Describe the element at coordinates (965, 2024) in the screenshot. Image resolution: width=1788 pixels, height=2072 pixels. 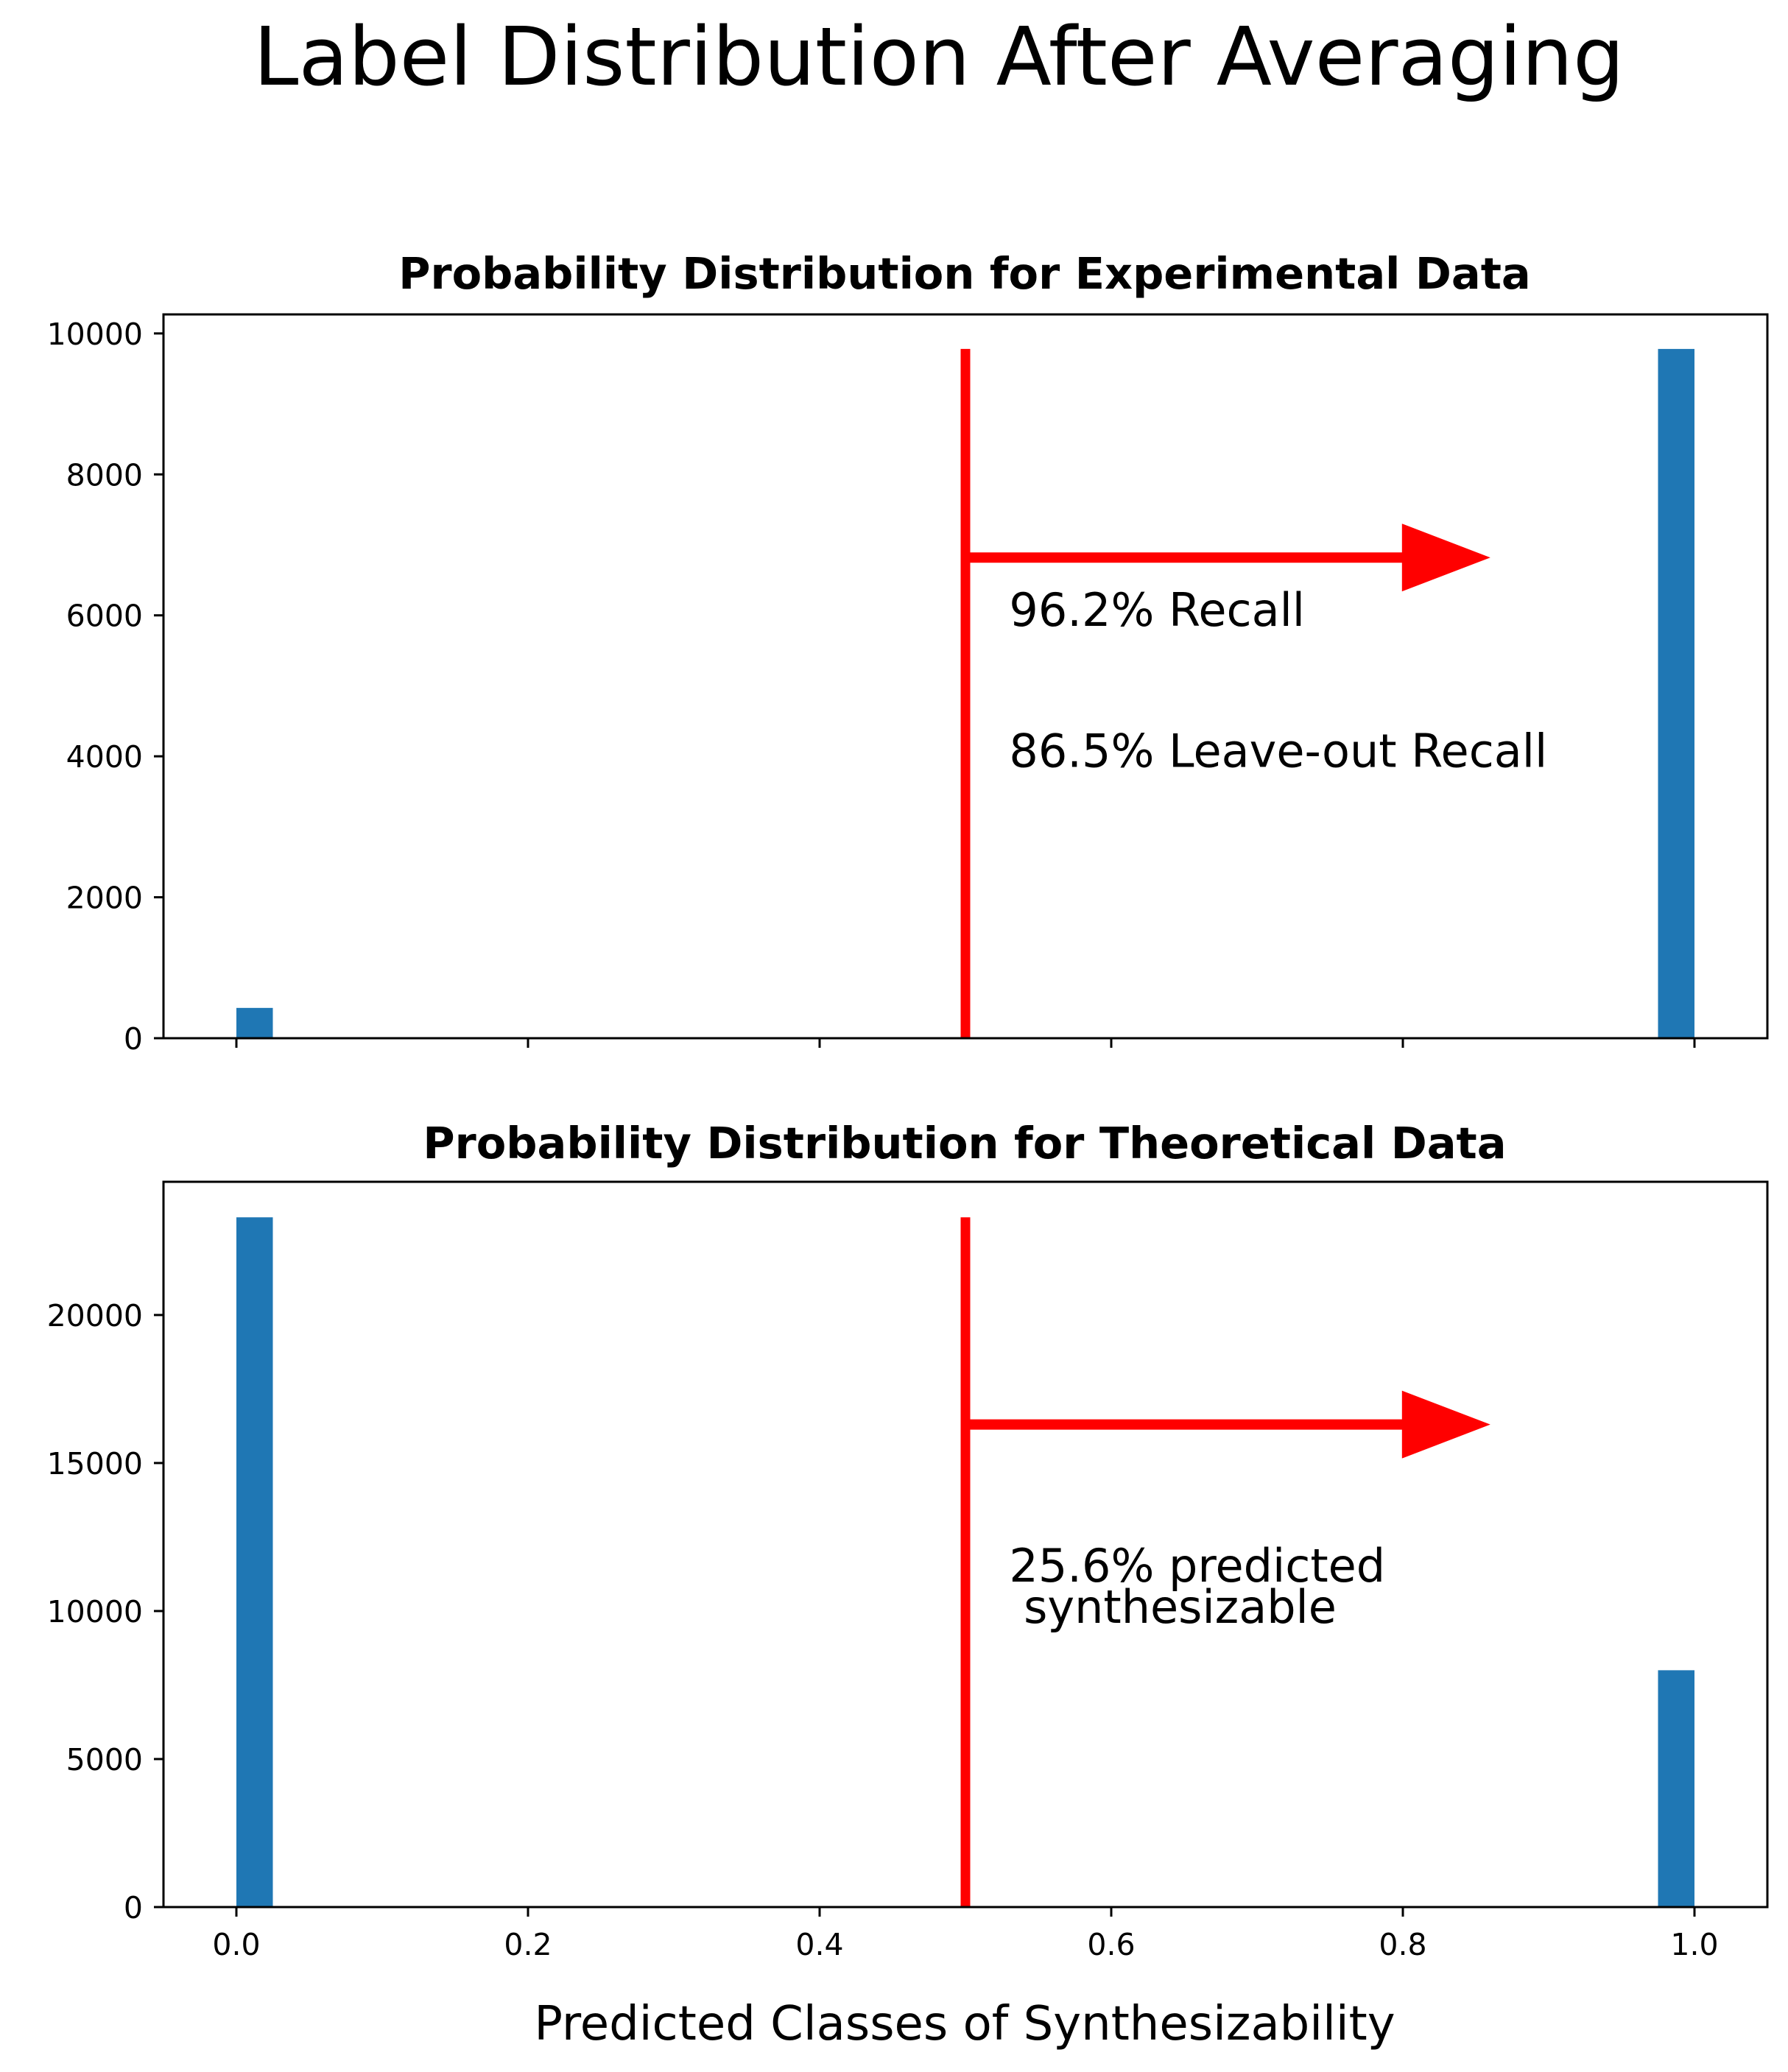
I see `x-axis-label: Predicted Classes of Synthesizability` at that location.